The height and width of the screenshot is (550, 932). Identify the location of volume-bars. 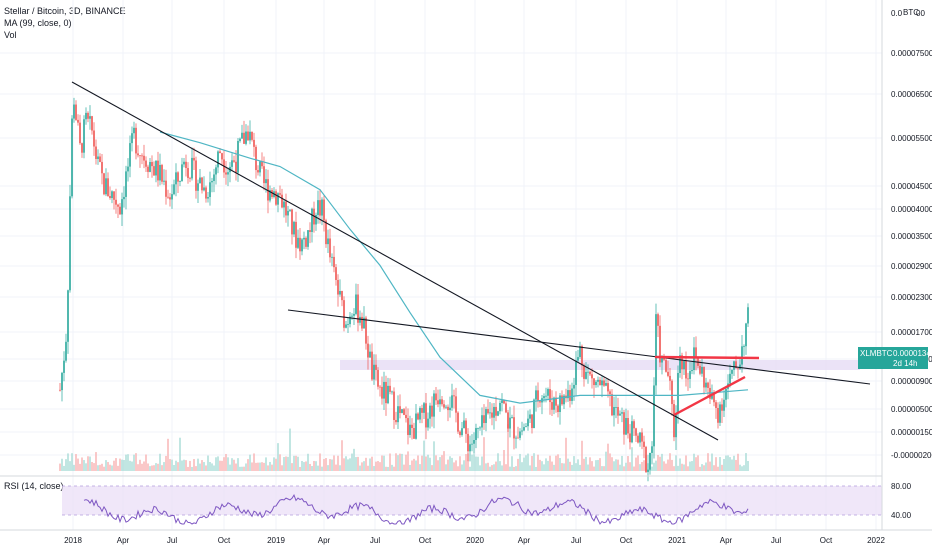
(404, 447).